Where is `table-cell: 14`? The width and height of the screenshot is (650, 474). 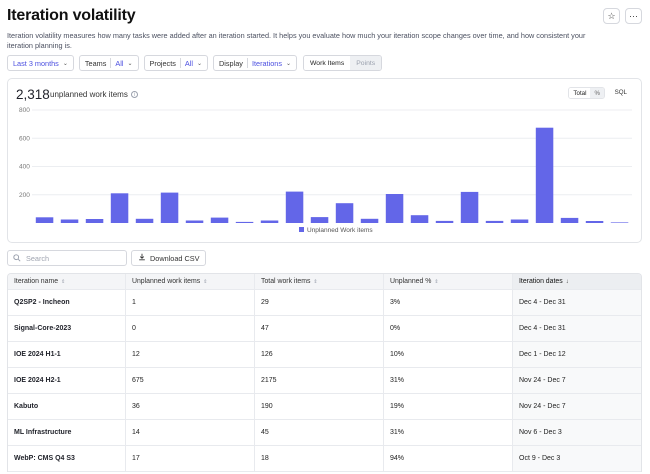
table-cell: 14 is located at coordinates (190, 432).